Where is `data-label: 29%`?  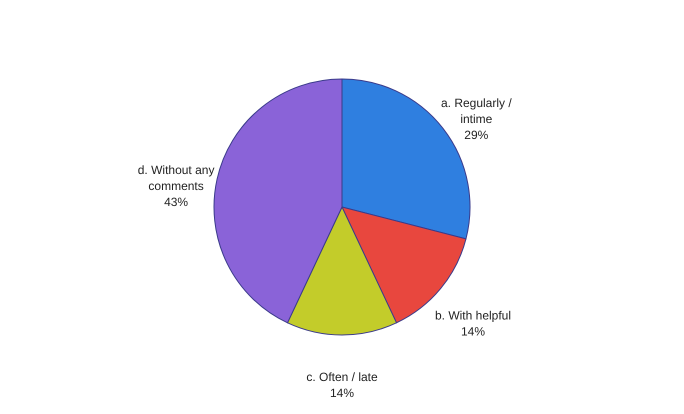 data-label: 29% is located at coordinates (476, 135).